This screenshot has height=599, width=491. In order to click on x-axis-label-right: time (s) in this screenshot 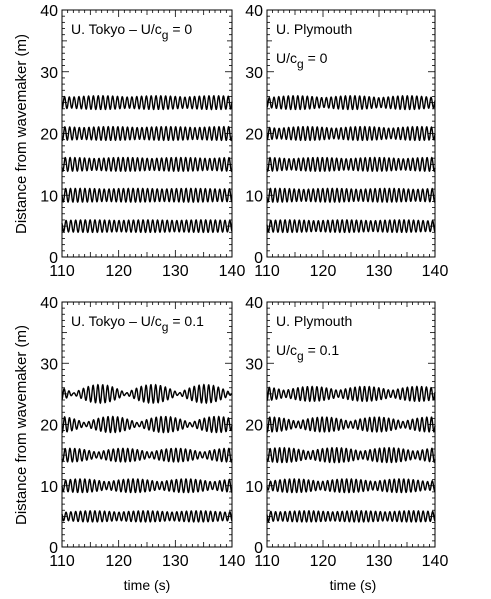, I will do `click(353, 585)`.